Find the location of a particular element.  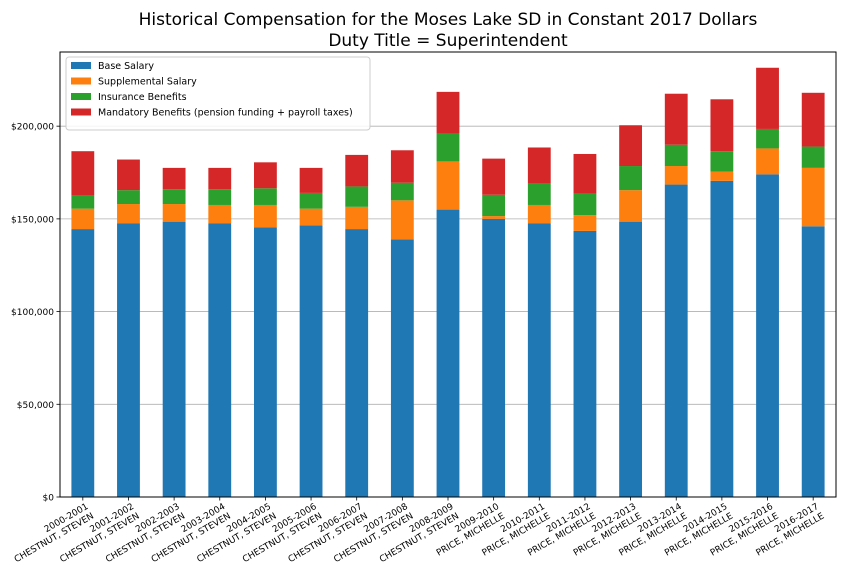

legend-label-0: Base Salary is located at coordinates (126, 66).